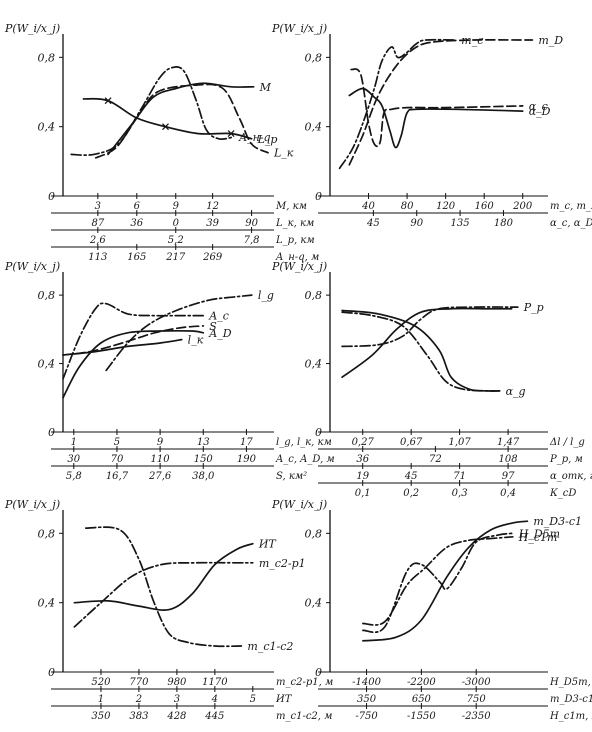  I want to click on x-tick-label: 40, so click(368, 206).